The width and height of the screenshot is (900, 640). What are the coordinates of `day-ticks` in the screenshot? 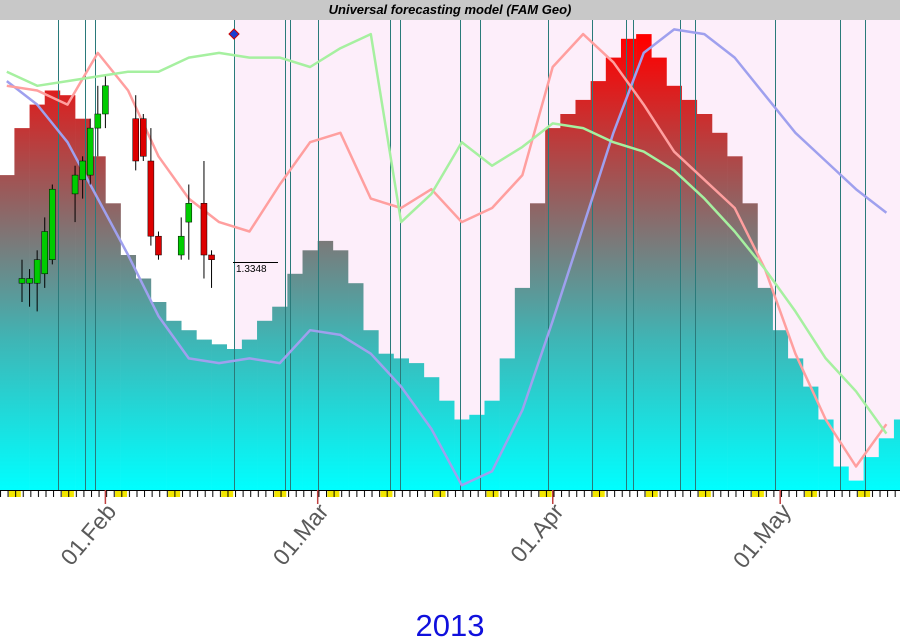 It's located at (450, 494).